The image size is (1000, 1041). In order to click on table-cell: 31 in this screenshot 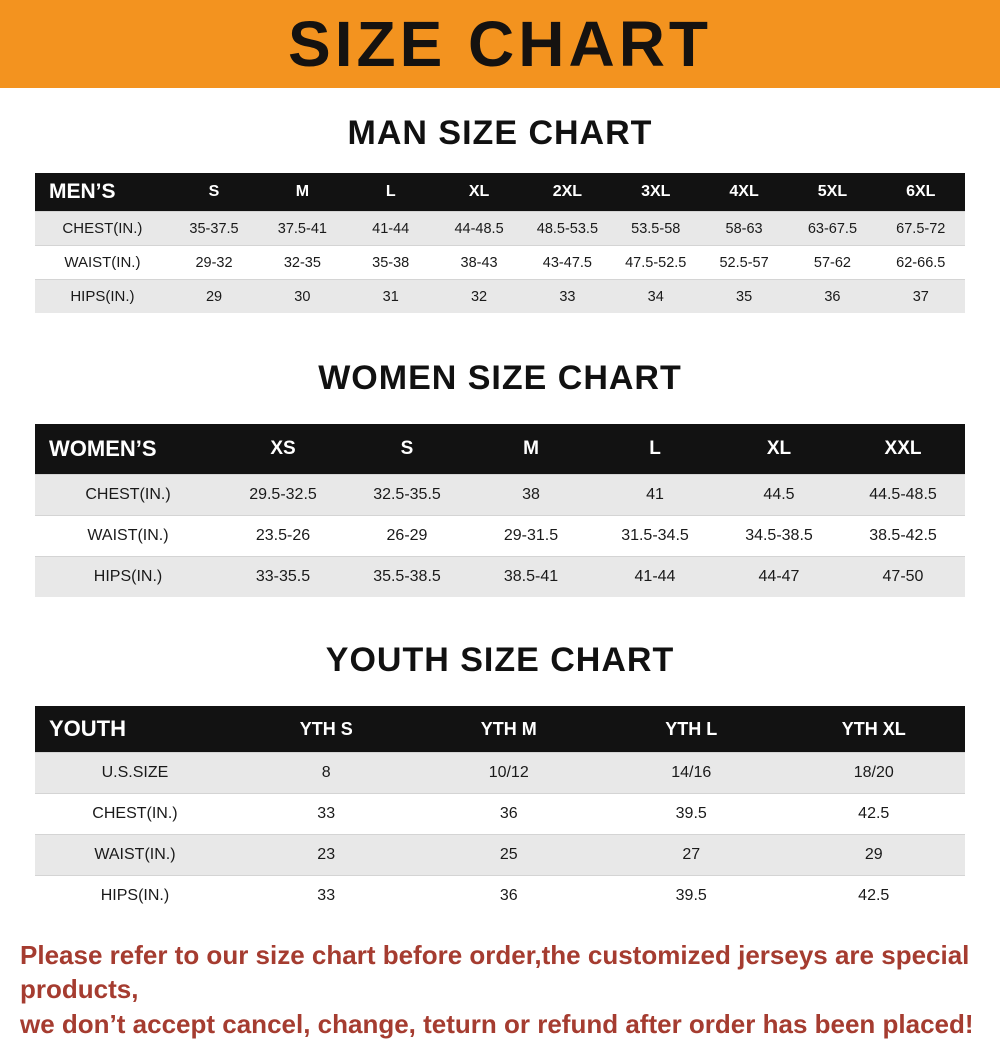, I will do `click(390, 296)`.